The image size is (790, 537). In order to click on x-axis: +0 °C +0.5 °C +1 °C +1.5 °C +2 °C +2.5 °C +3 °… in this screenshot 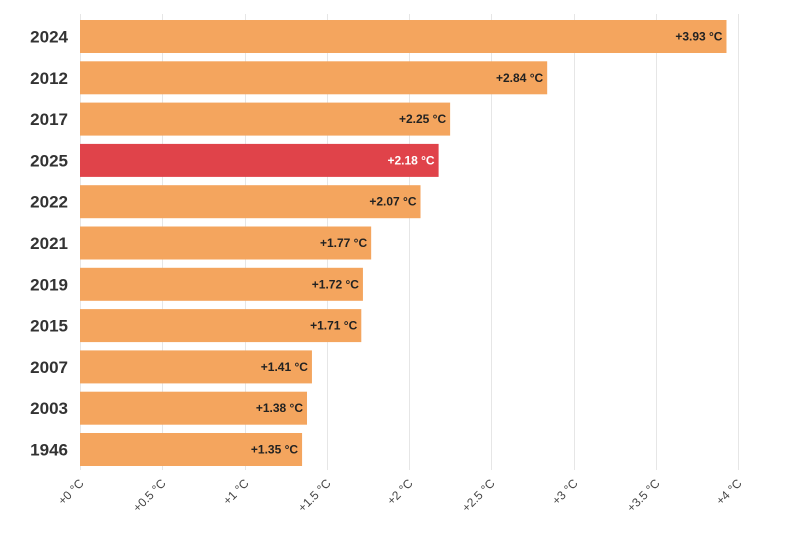, I will do `click(400, 495)`.